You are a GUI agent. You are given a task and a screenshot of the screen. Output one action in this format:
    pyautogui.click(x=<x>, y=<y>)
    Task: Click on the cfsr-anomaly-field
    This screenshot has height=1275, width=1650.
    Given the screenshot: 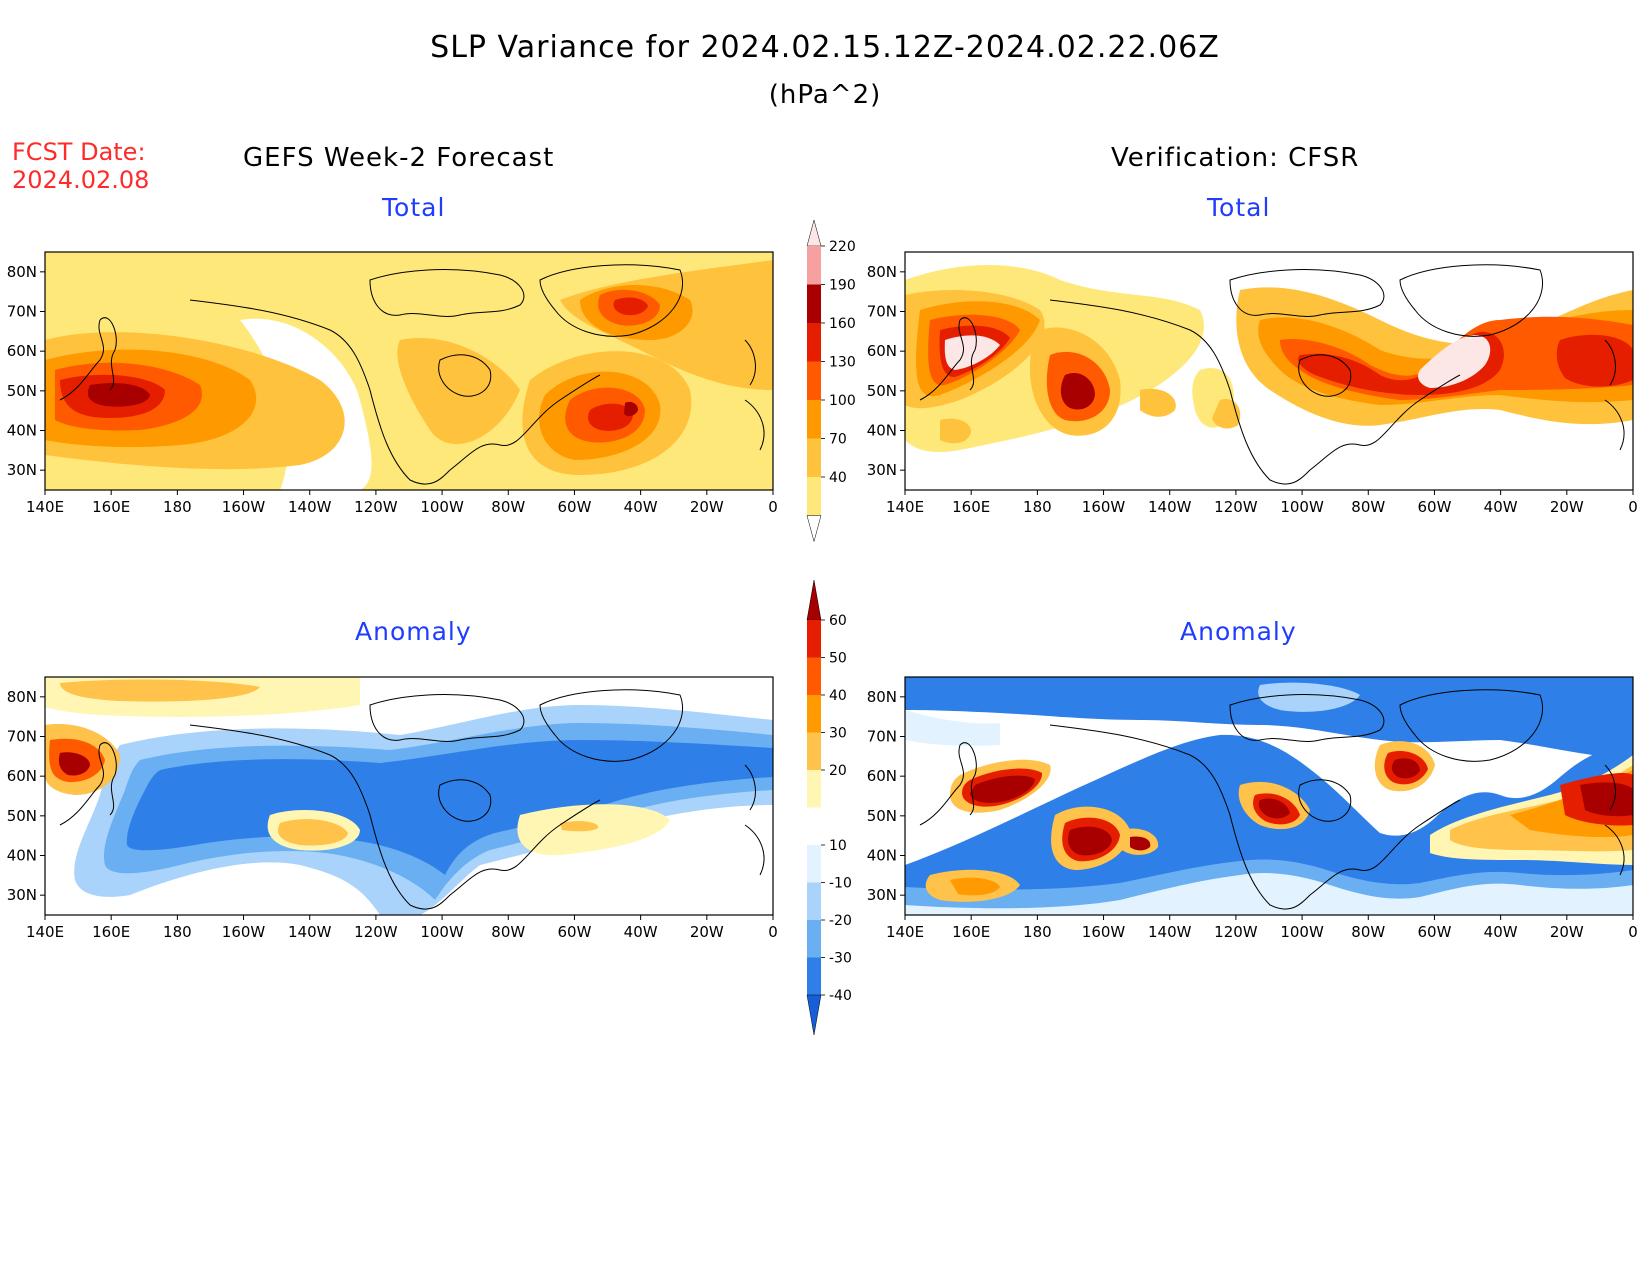 What is the action you would take?
    pyautogui.click(x=1269, y=796)
    